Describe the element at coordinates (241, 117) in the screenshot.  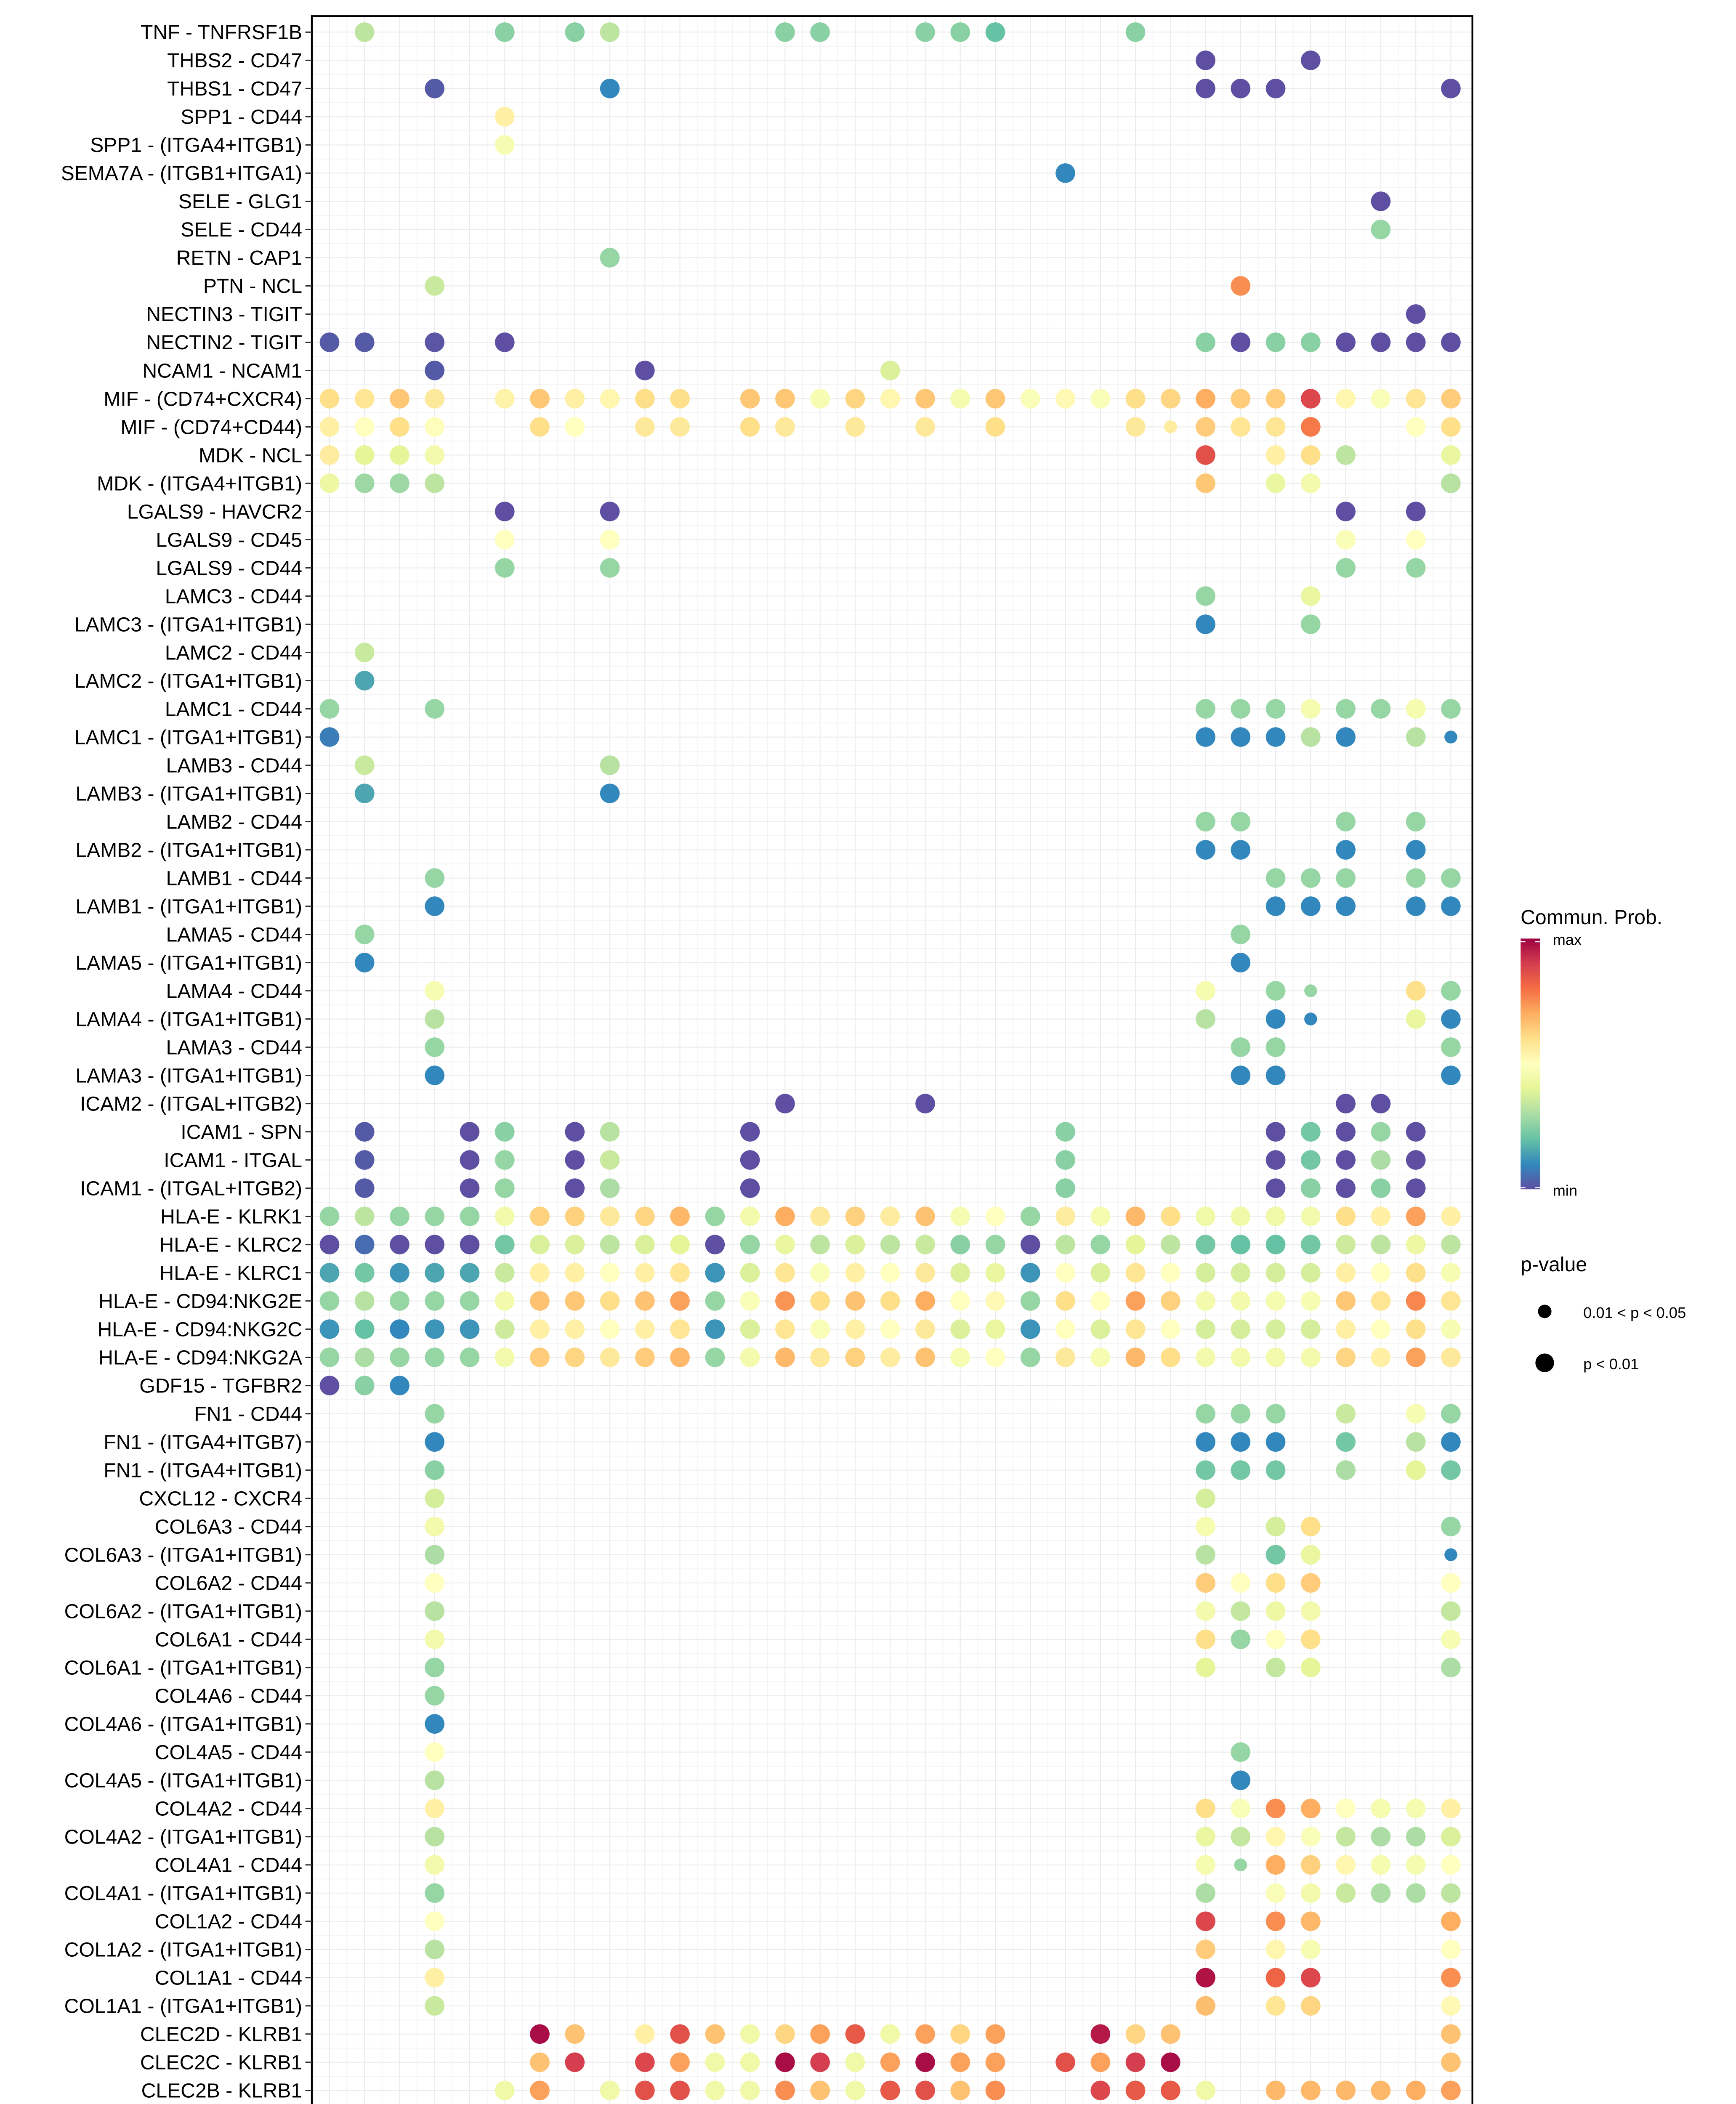
I see `y-tick-label: SPP1 - CD44` at that location.